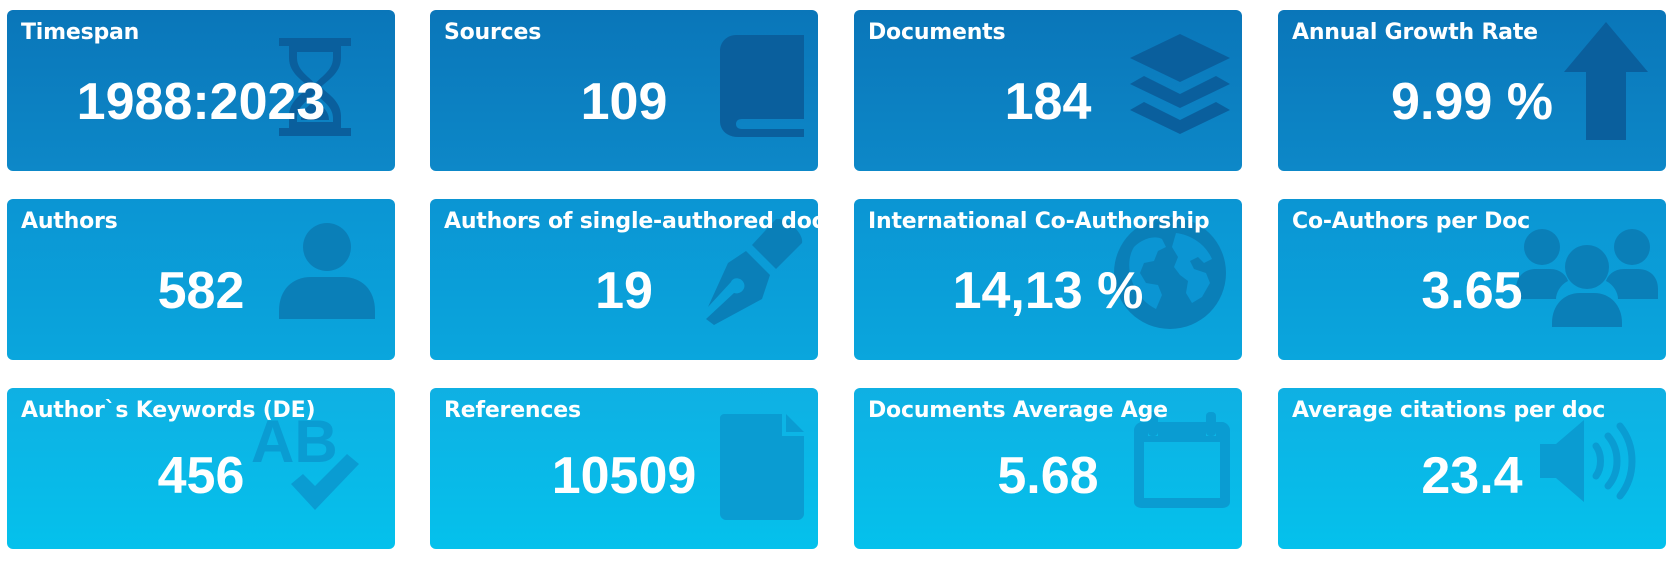 This screenshot has width=1675, height=562. Describe the element at coordinates (631, 221) in the screenshot. I see `card-label: Authors of single-authored docs` at that location.